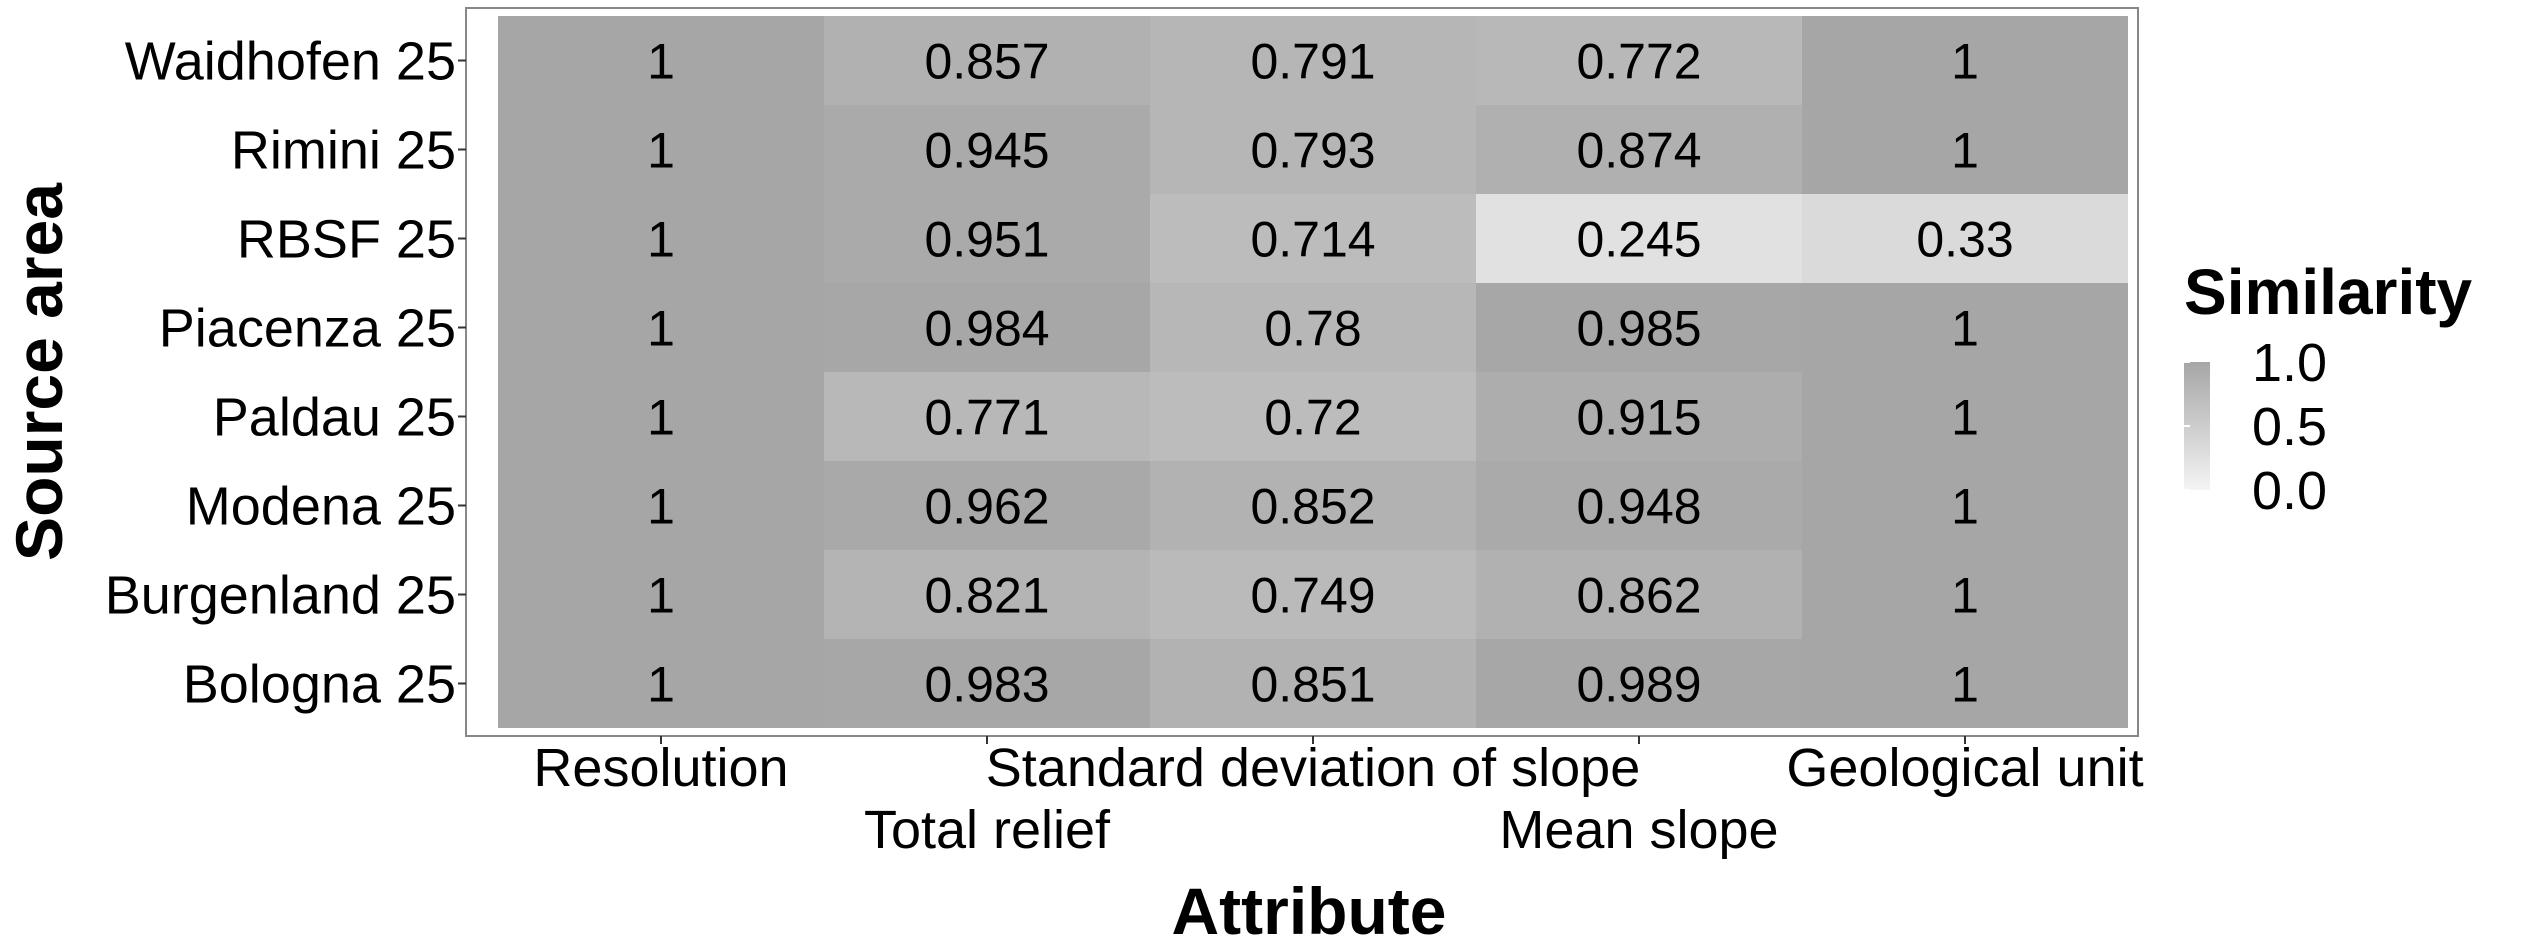 This screenshot has height=946, width=2534. I want to click on cell-value-label: 0.948, so click(1638, 507).